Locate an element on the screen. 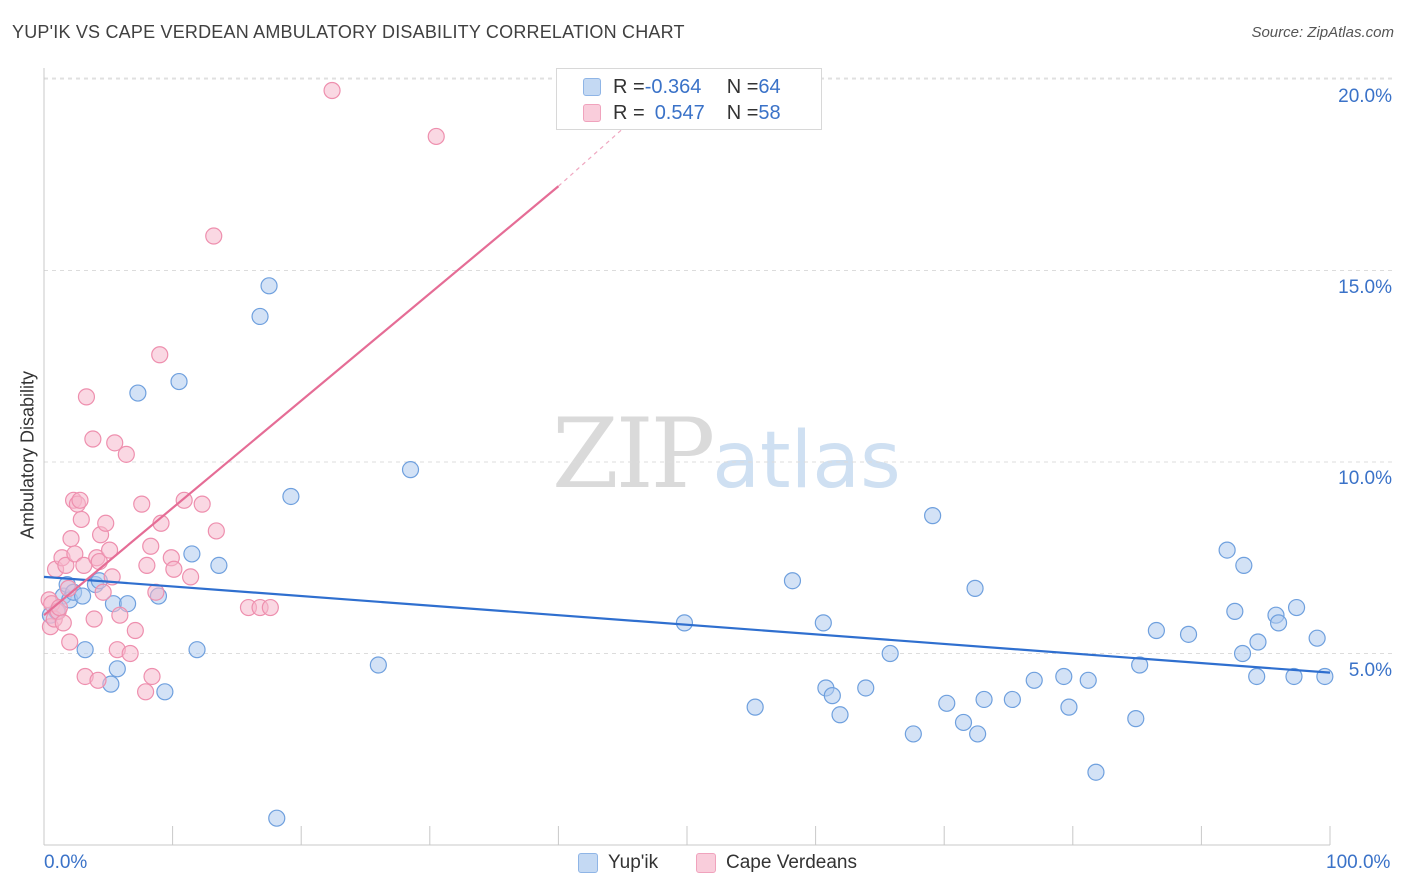 The image size is (1406, 892). y-tick-label-15: 15.0% is located at coordinates (1365, 287).